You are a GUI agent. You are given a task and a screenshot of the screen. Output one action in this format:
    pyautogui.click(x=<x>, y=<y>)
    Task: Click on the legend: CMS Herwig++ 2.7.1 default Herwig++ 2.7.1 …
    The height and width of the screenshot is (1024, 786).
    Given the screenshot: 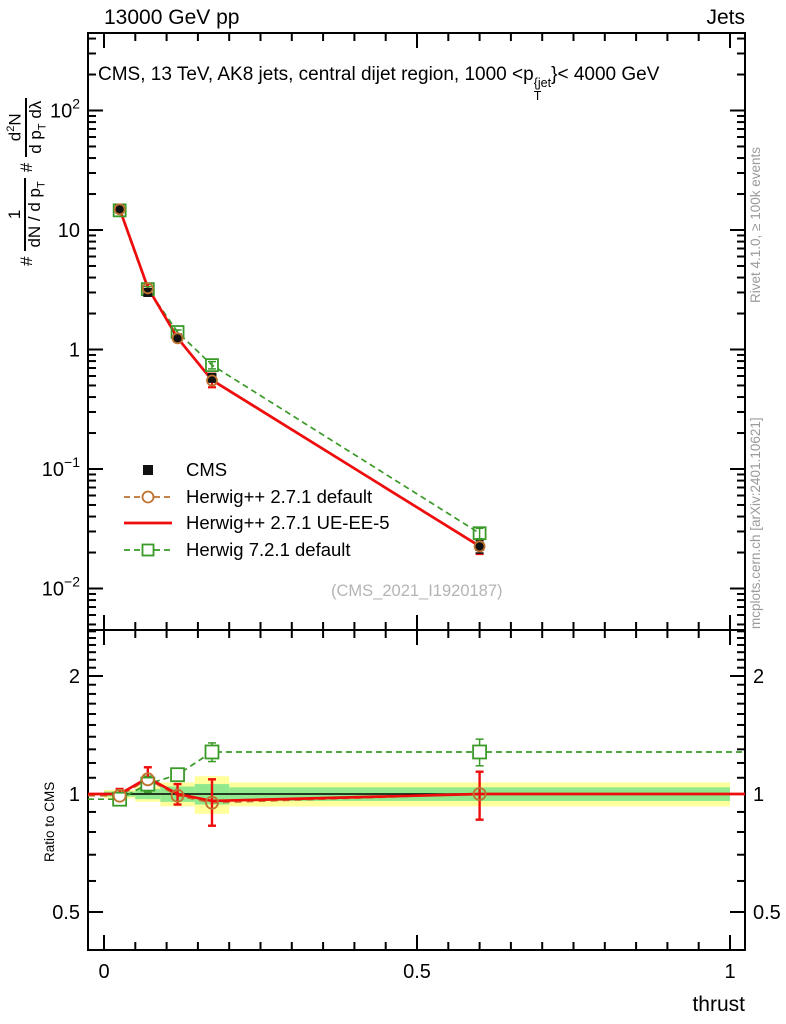 What is the action you would take?
    pyautogui.click(x=256, y=510)
    